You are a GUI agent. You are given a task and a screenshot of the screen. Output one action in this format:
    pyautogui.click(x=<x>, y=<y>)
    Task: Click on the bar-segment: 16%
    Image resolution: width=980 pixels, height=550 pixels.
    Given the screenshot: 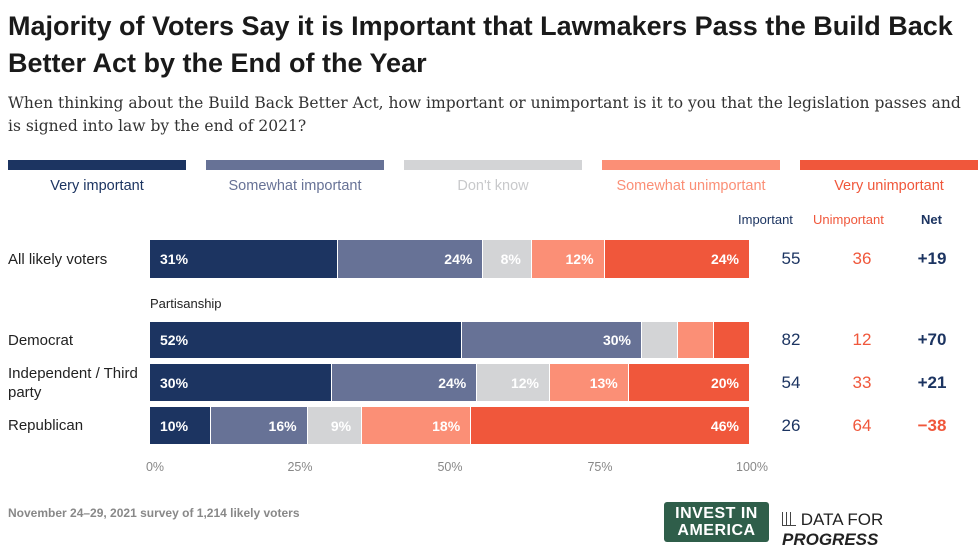 What is the action you would take?
    pyautogui.click(x=259, y=425)
    